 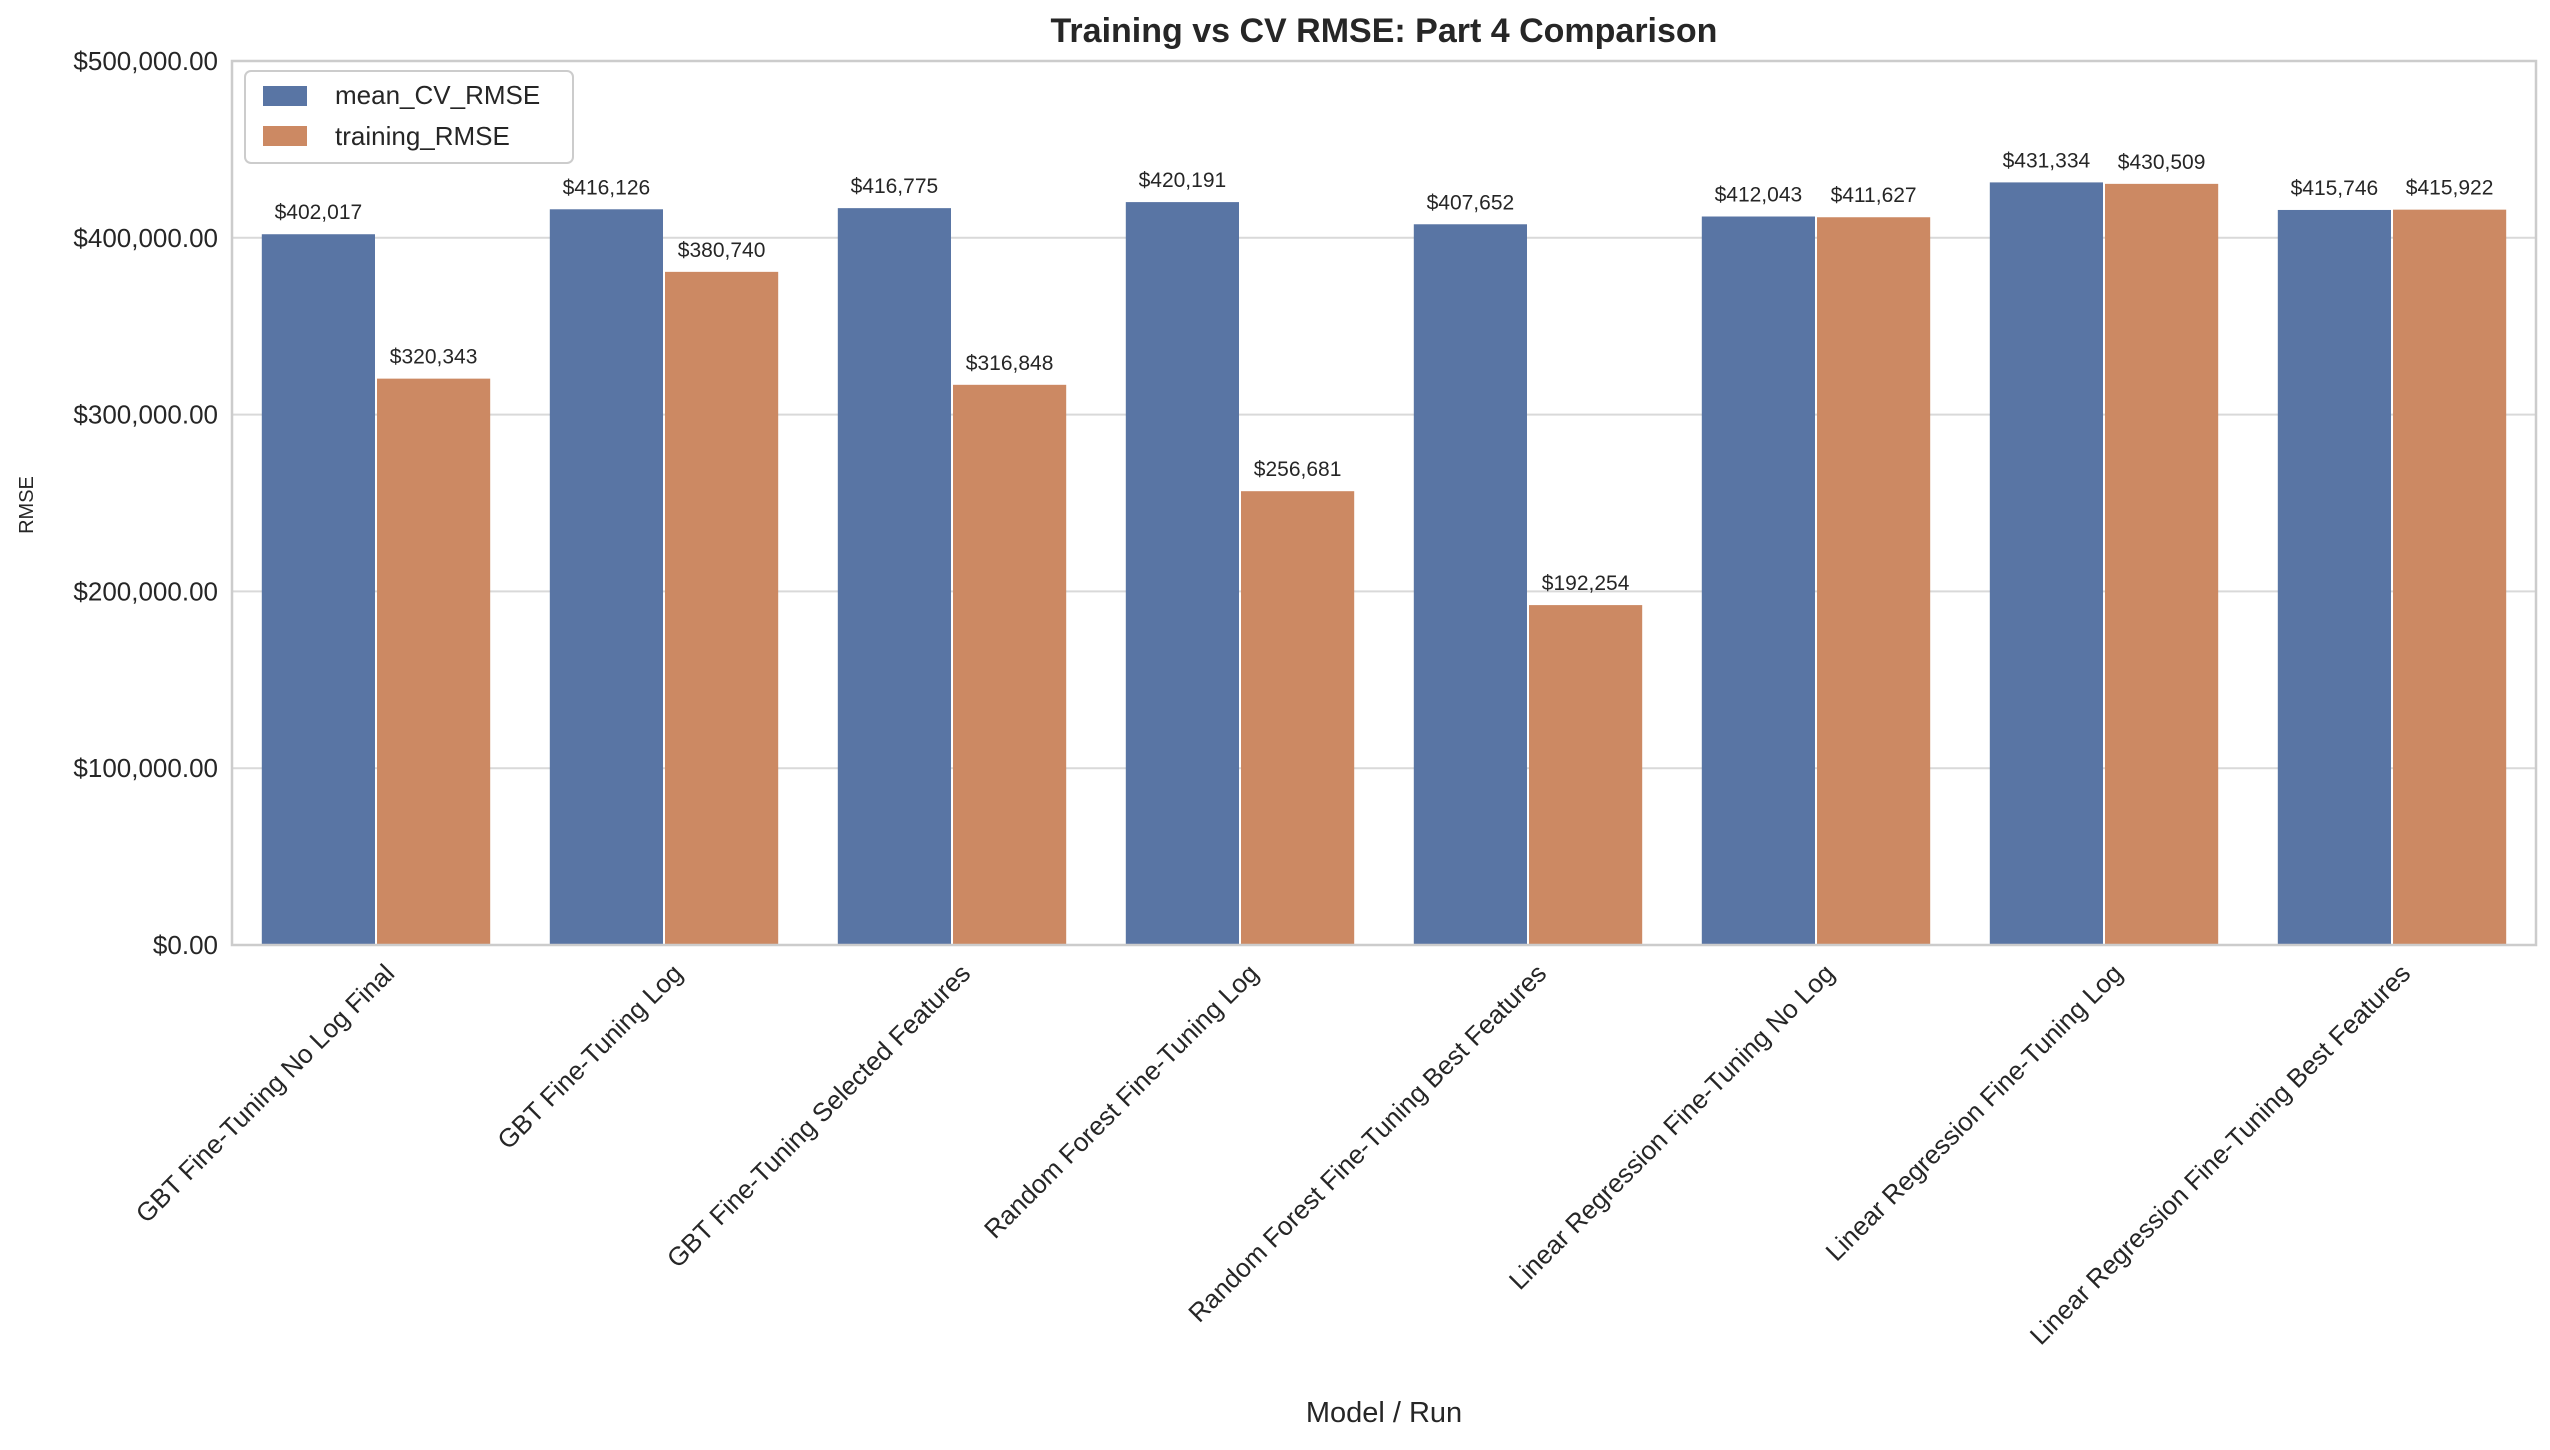 What do you see at coordinates (145, 415) in the screenshot?
I see `y-tick-label: $300,000.00` at bounding box center [145, 415].